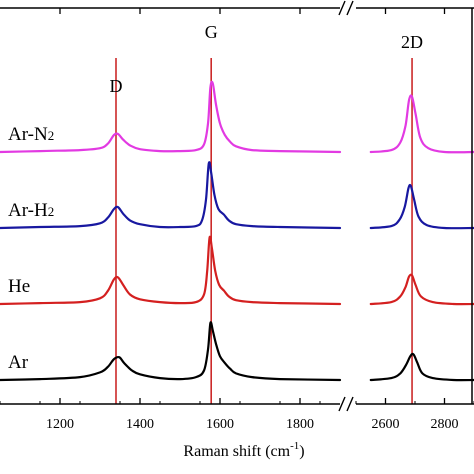  Describe the element at coordinates (140, 424) in the screenshot. I see `x-tick-label: 1400` at that location.